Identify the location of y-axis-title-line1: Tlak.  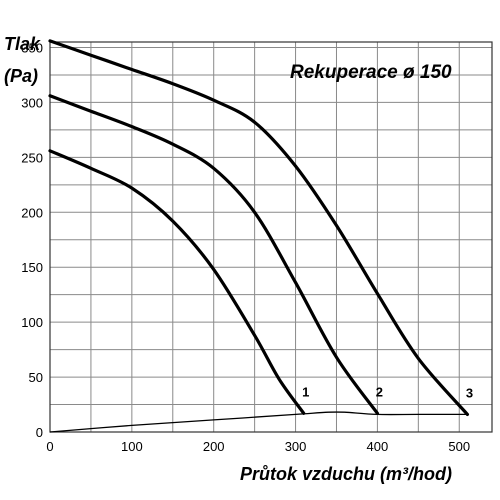
(22, 44).